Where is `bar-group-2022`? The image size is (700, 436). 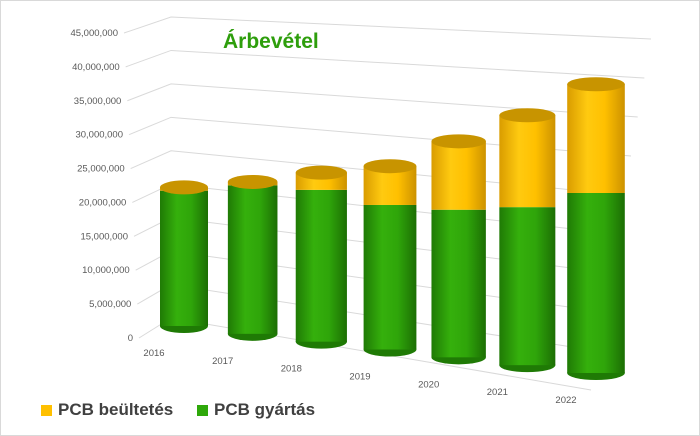
bar-group-2022 is located at coordinates (596, 228).